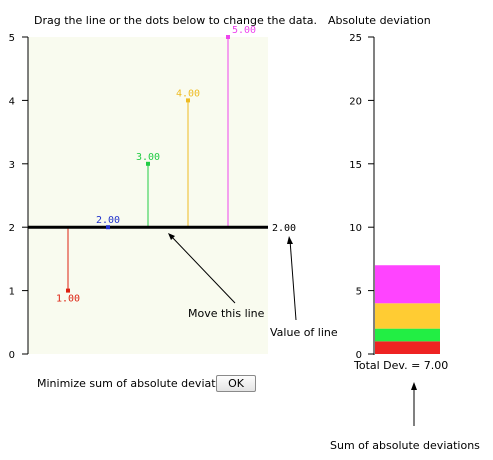 This screenshot has height=460, width=493. Describe the element at coordinates (12, 165) in the screenshot. I see `y-tick-label: 3` at that location.